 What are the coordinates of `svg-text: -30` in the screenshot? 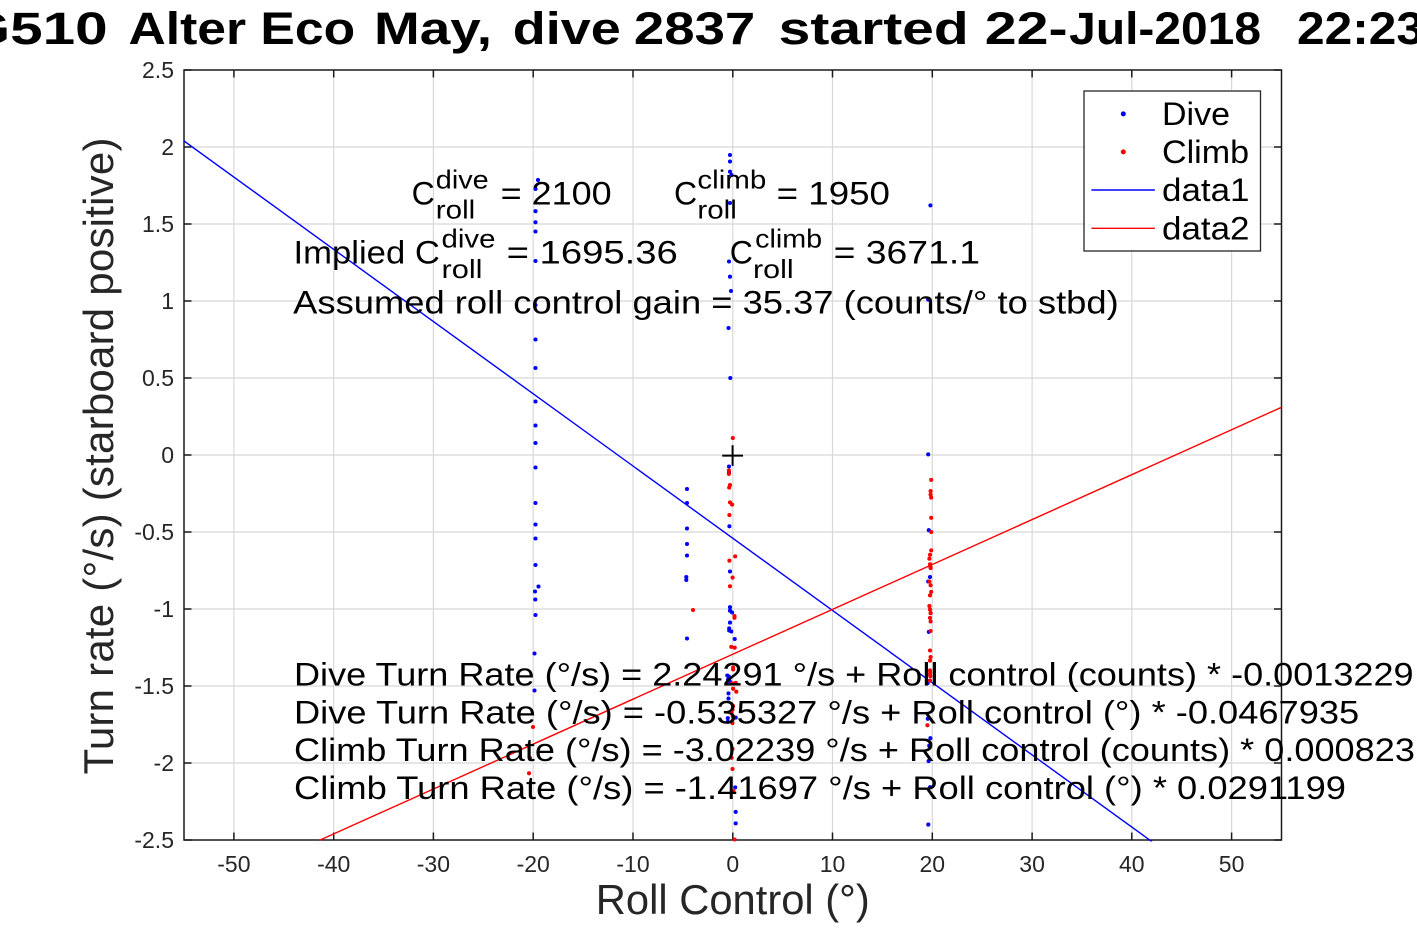 It's located at (433, 864).